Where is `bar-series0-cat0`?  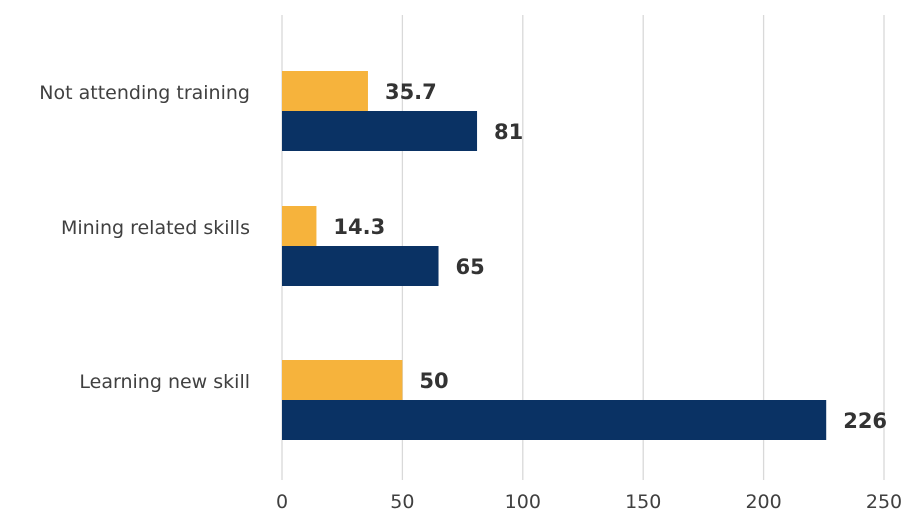
bar-series0-cat0 is located at coordinates (325, 91).